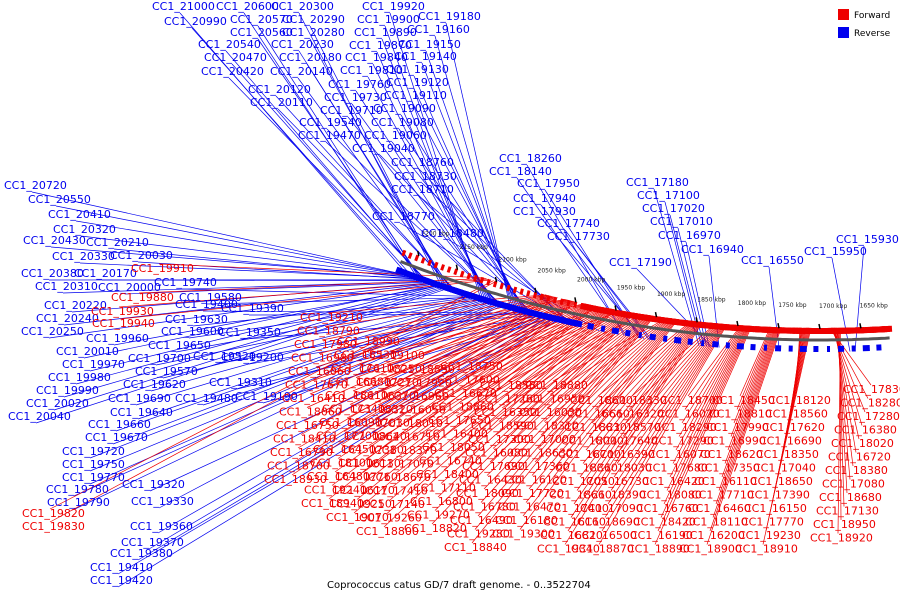  What do you see at coordinates (393, 504) in the screenshot?
I see `gene-label: CC1_17140` at bounding box center [393, 504].